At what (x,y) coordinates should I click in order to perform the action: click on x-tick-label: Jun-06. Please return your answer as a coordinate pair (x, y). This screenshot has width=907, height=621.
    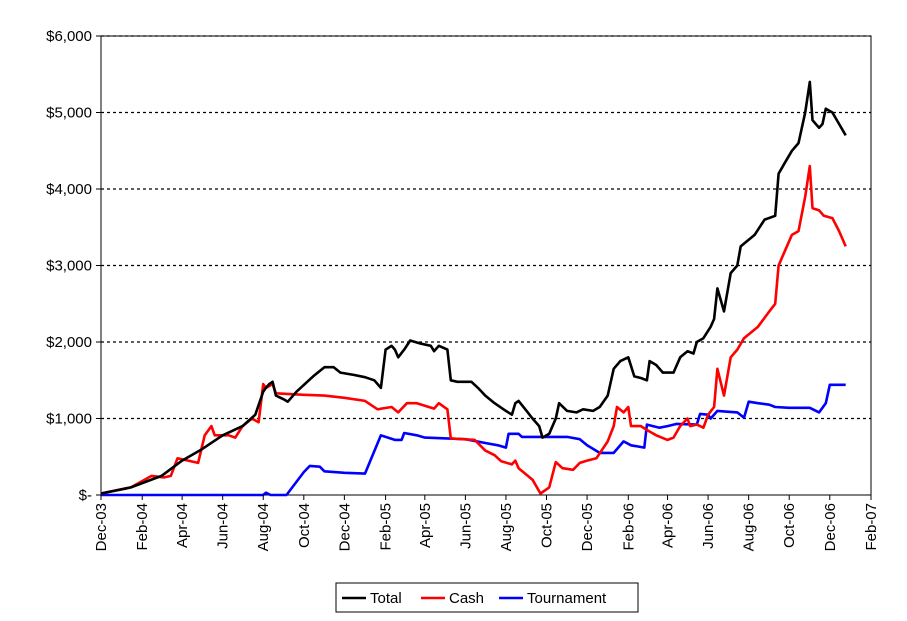
    Looking at the image, I should click on (708, 526).